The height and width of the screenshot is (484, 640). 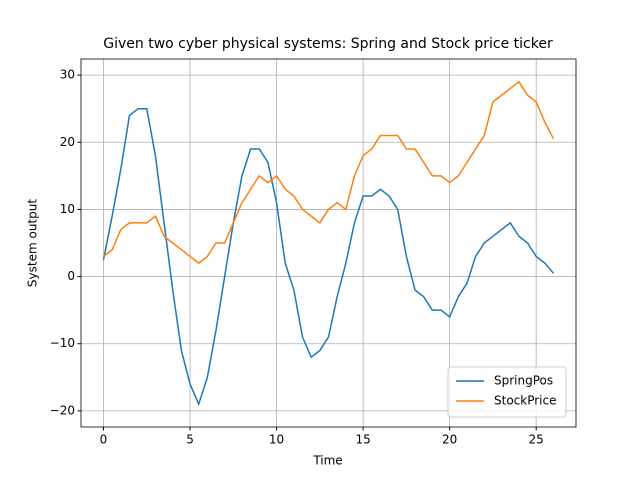 What do you see at coordinates (33, 243) in the screenshot?
I see `y-axis-label: System output` at bounding box center [33, 243].